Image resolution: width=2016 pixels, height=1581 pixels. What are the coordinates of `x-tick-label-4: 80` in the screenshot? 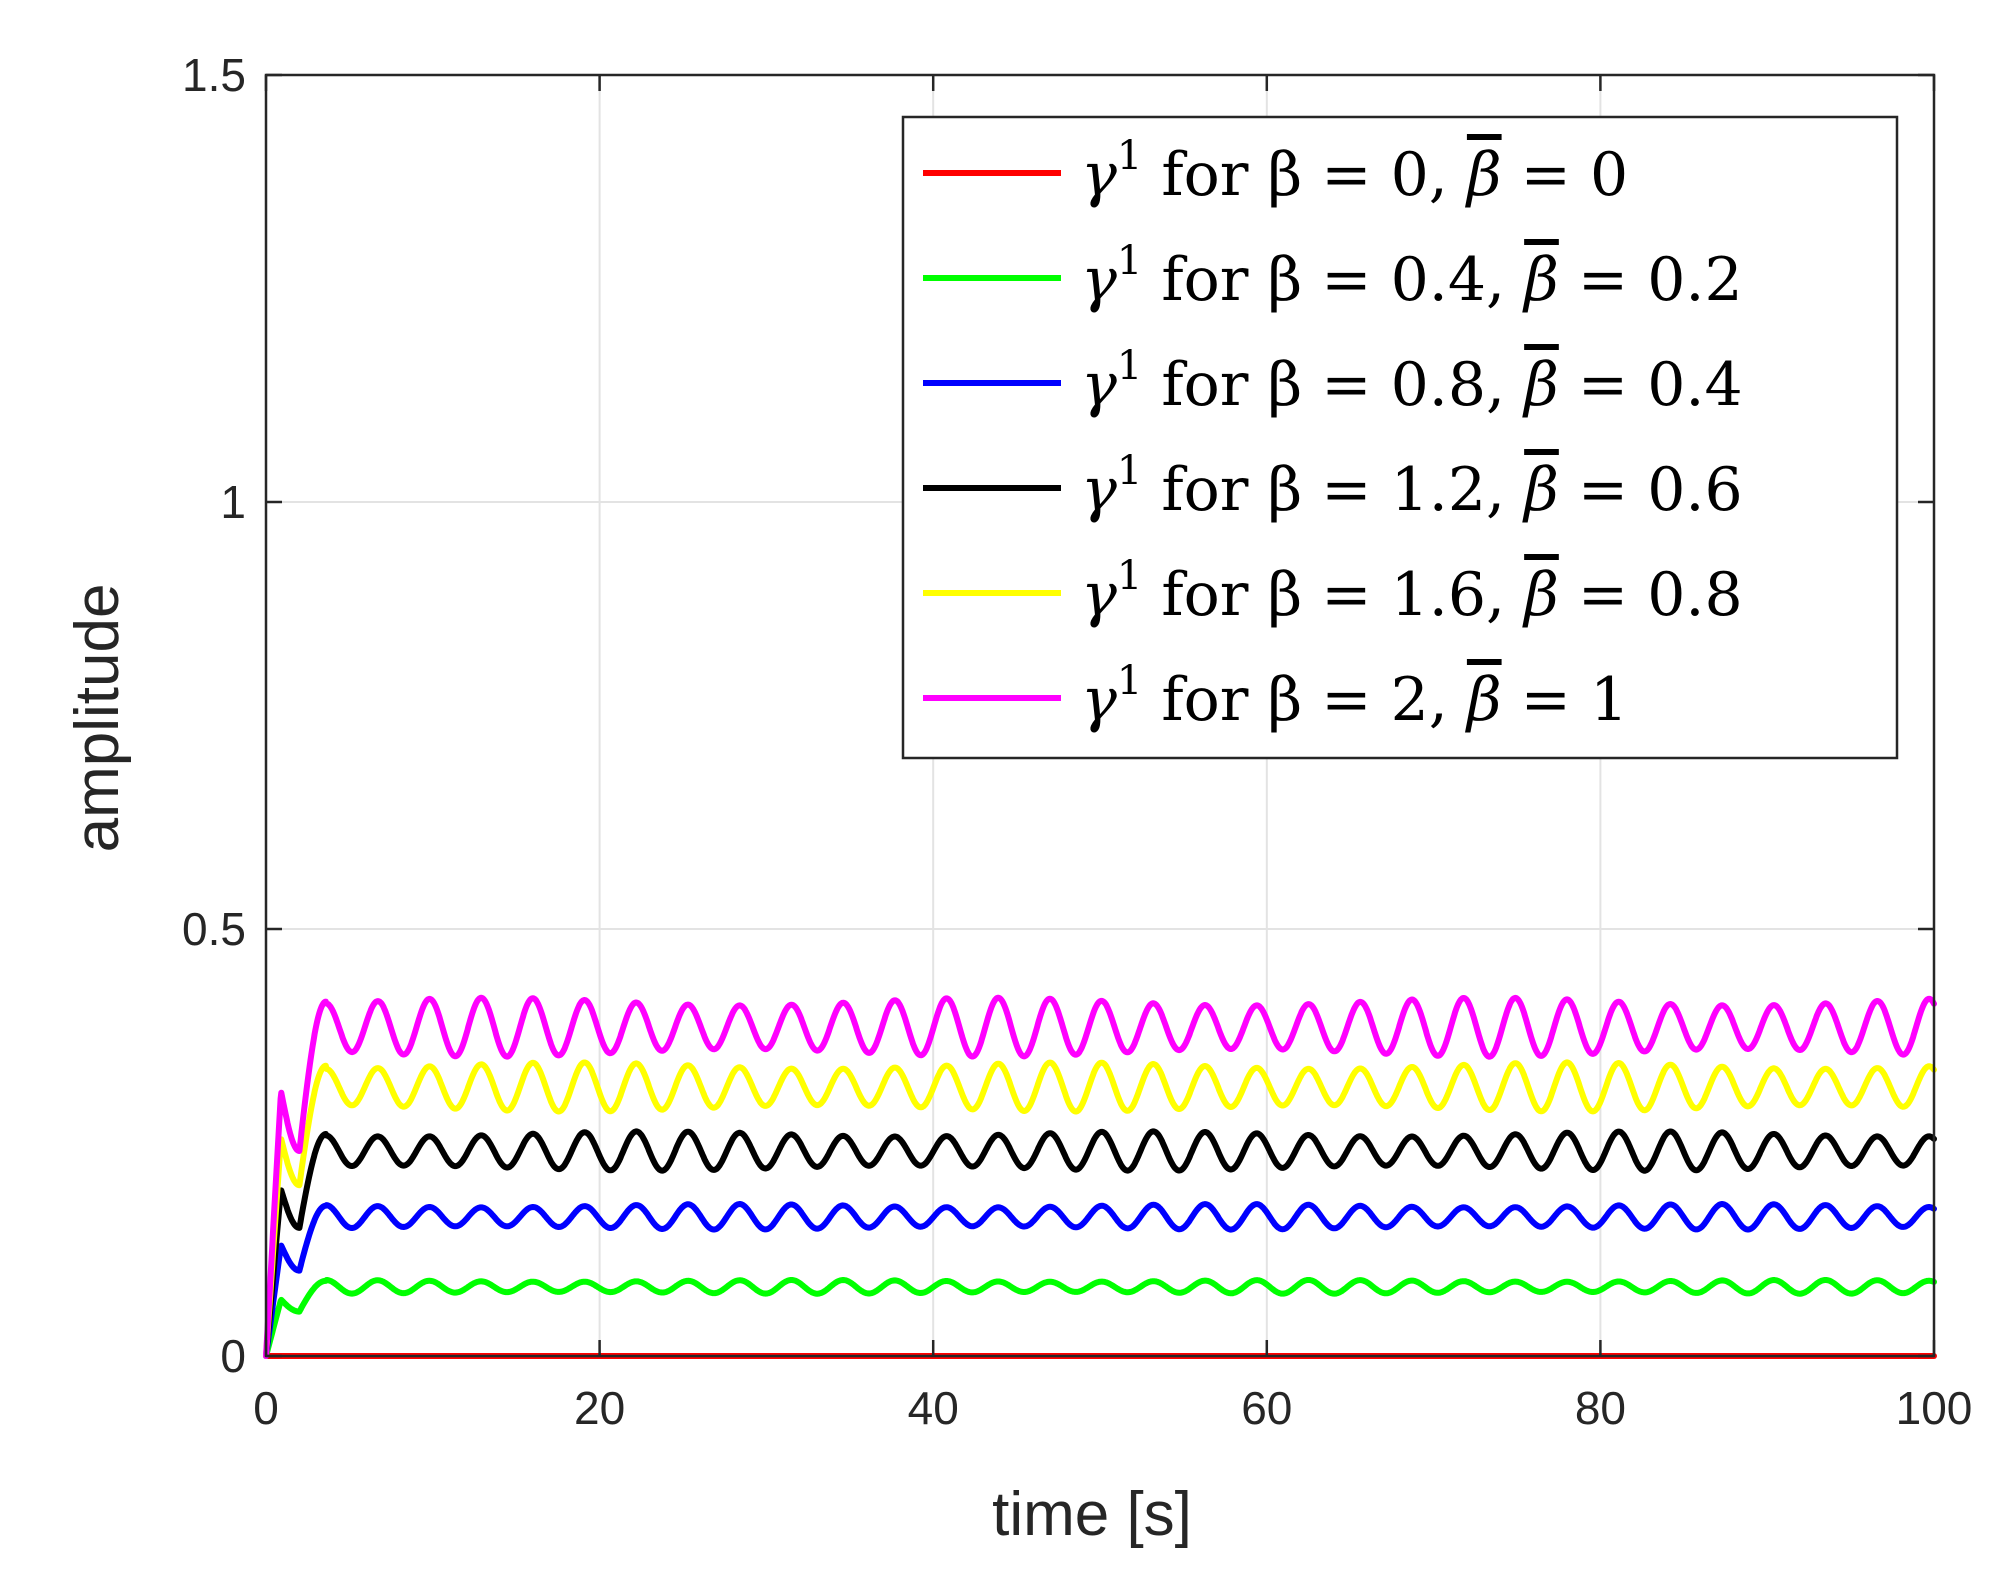 It's located at (1600, 1408).